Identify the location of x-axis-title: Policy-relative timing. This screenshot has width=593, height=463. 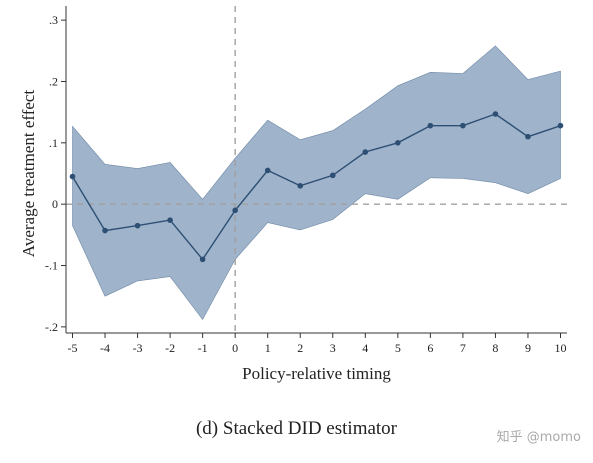
(316, 373).